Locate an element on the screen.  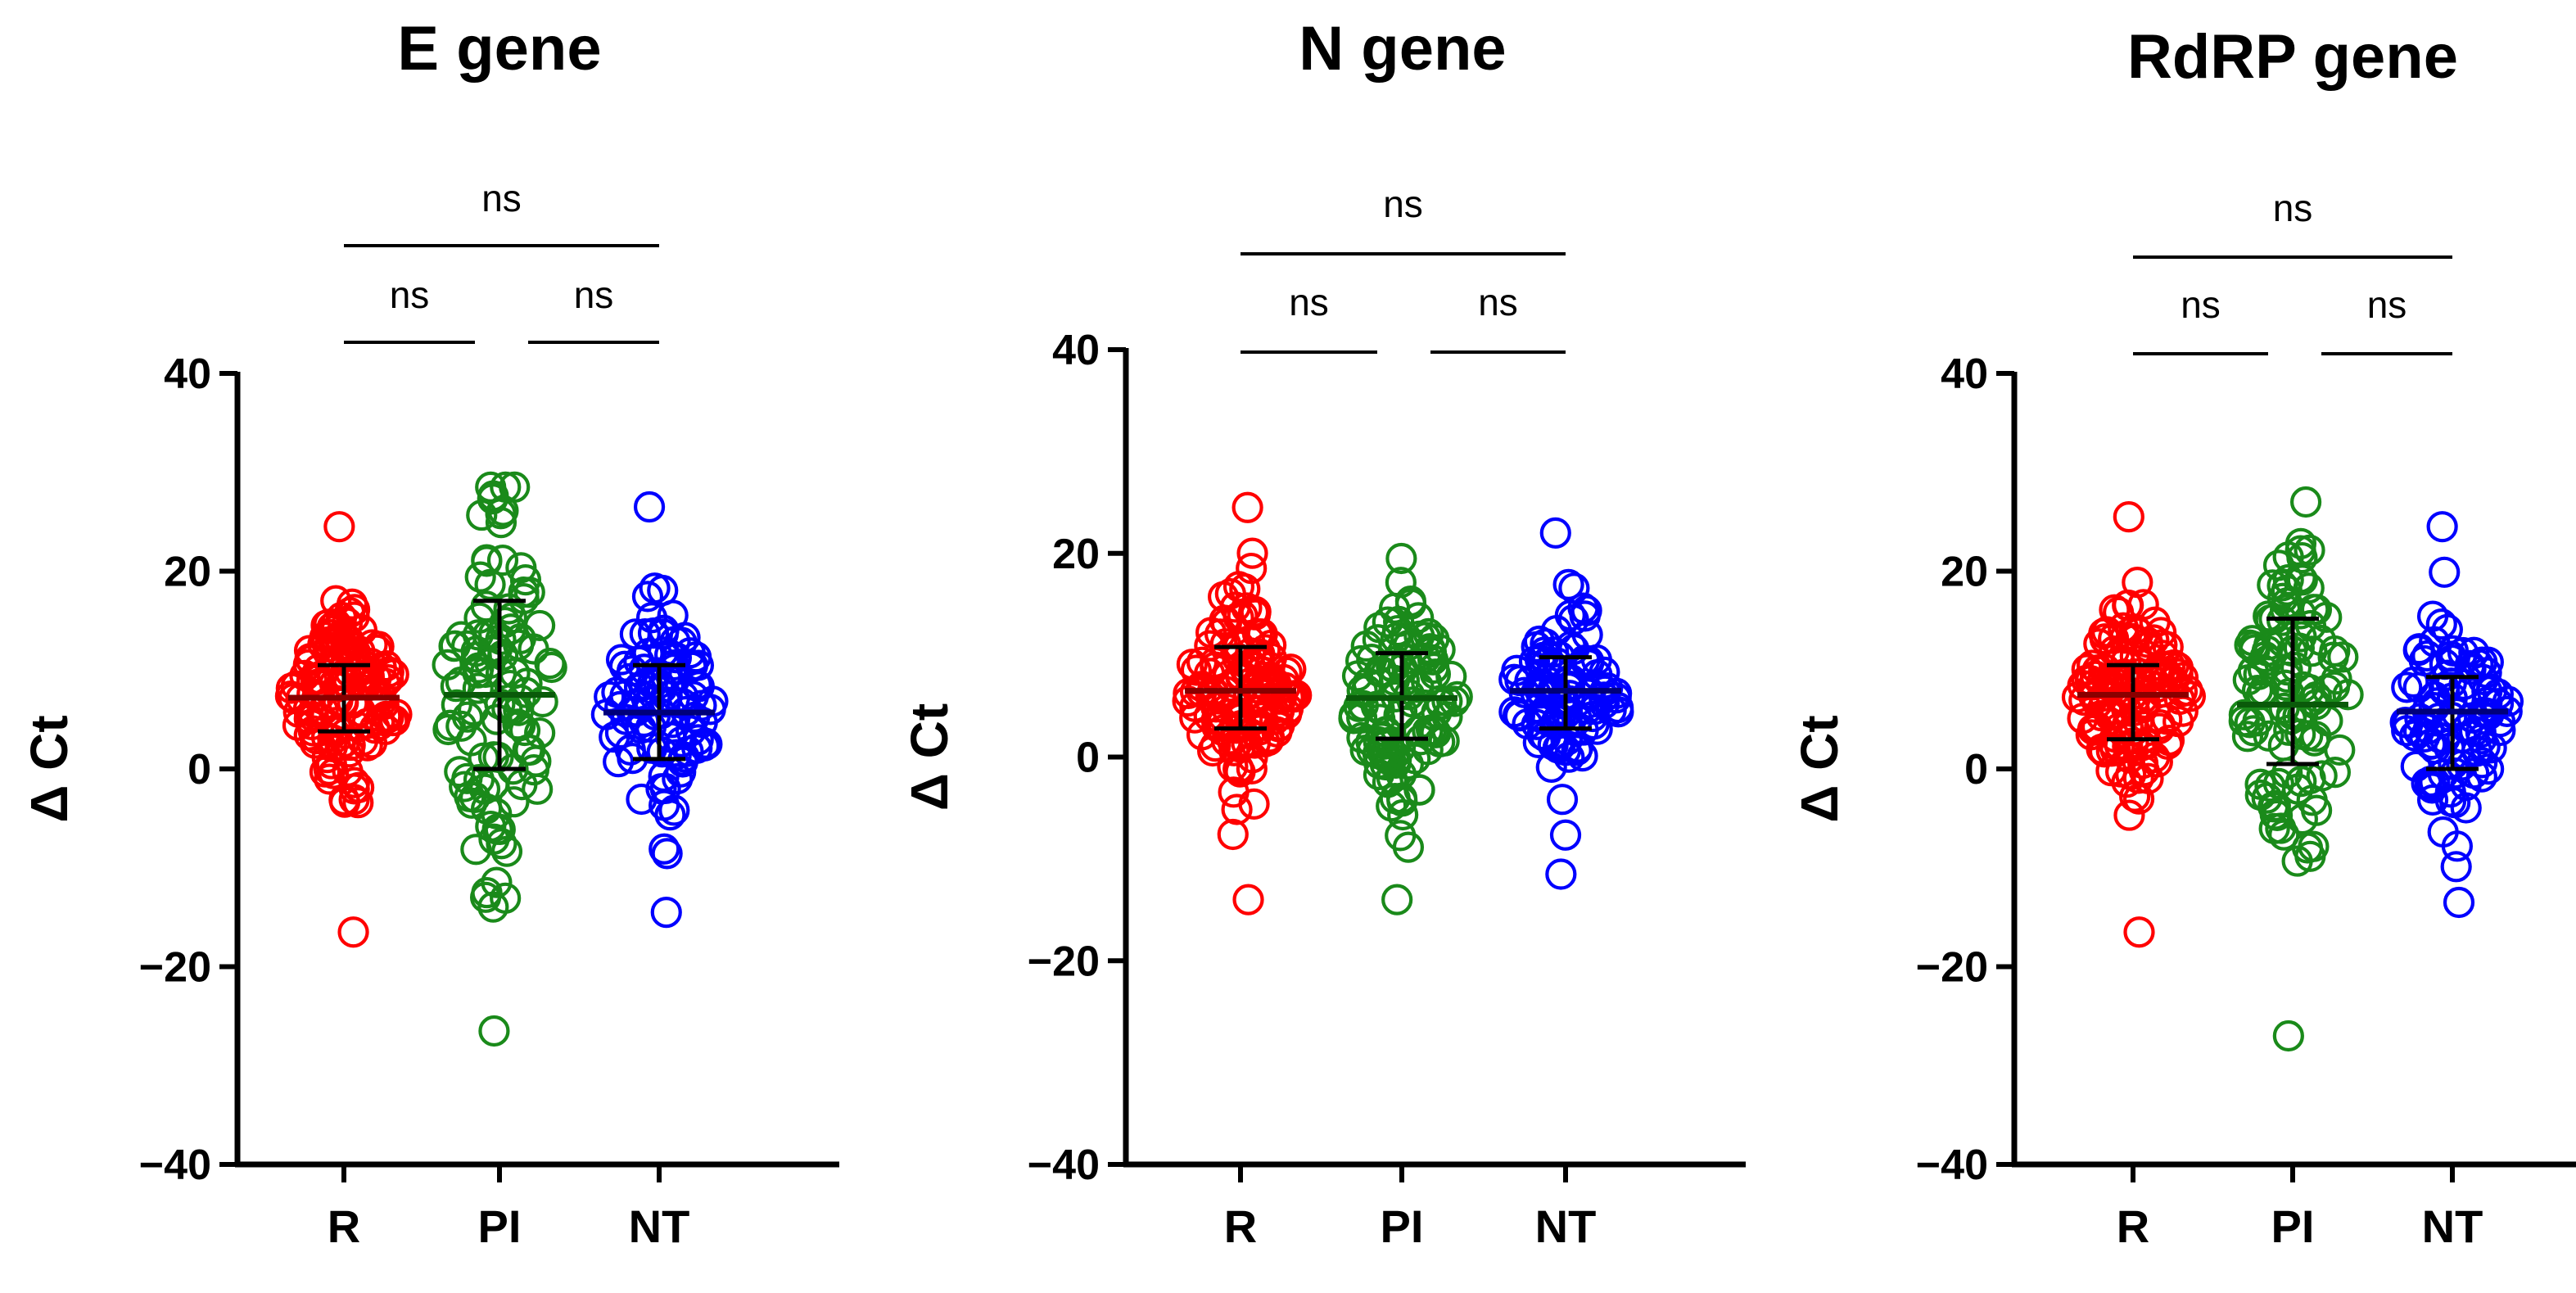
y-tick-label: 0 is located at coordinates (1088, 759).